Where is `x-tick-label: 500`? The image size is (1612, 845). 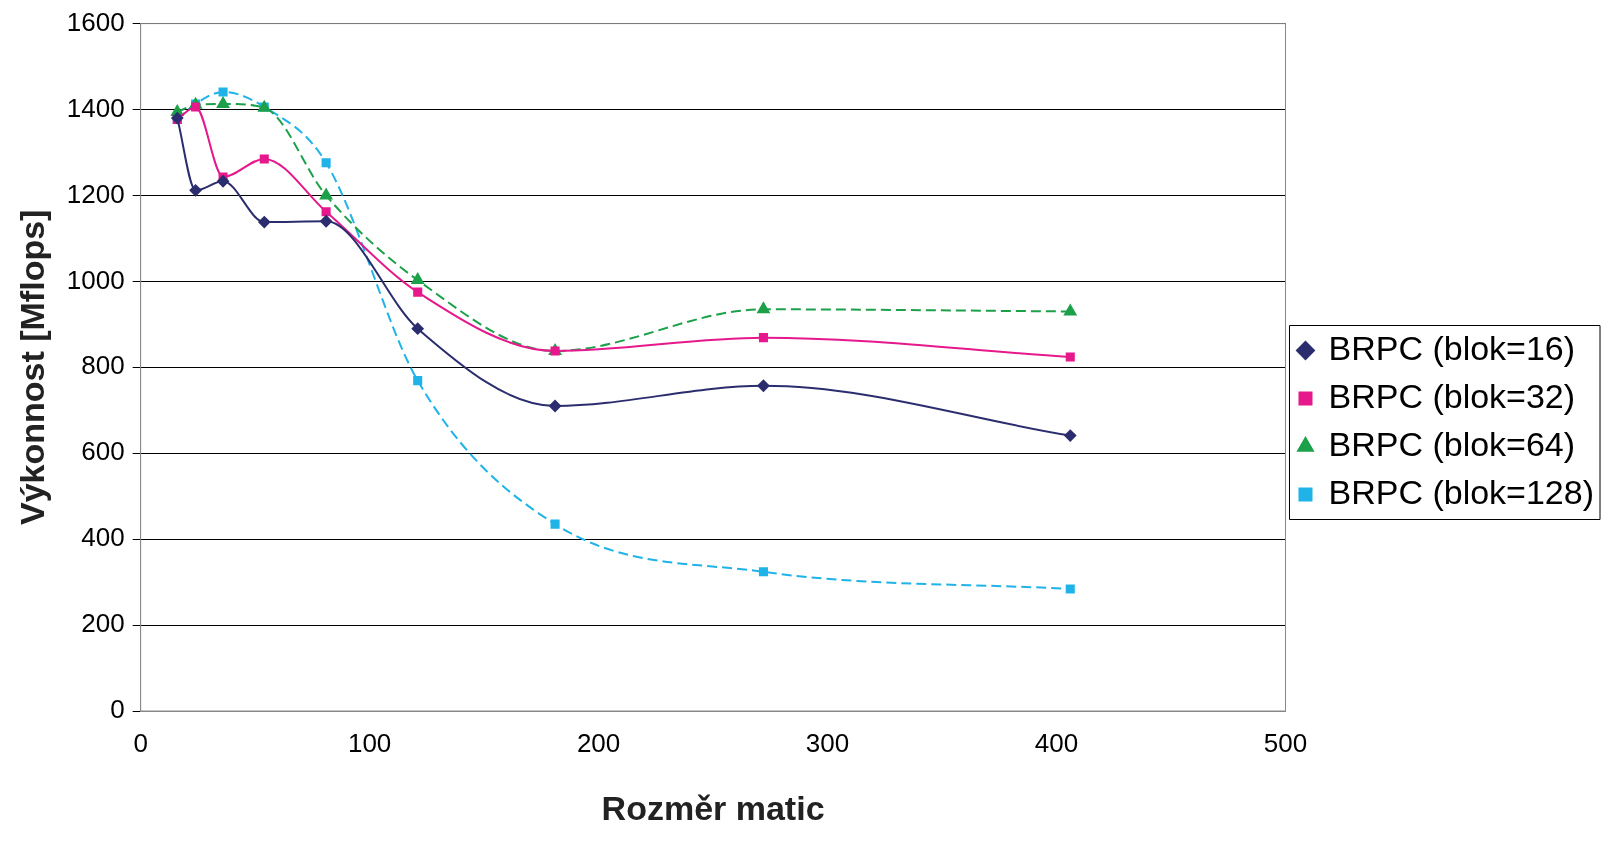
x-tick-label: 500 is located at coordinates (1285, 742).